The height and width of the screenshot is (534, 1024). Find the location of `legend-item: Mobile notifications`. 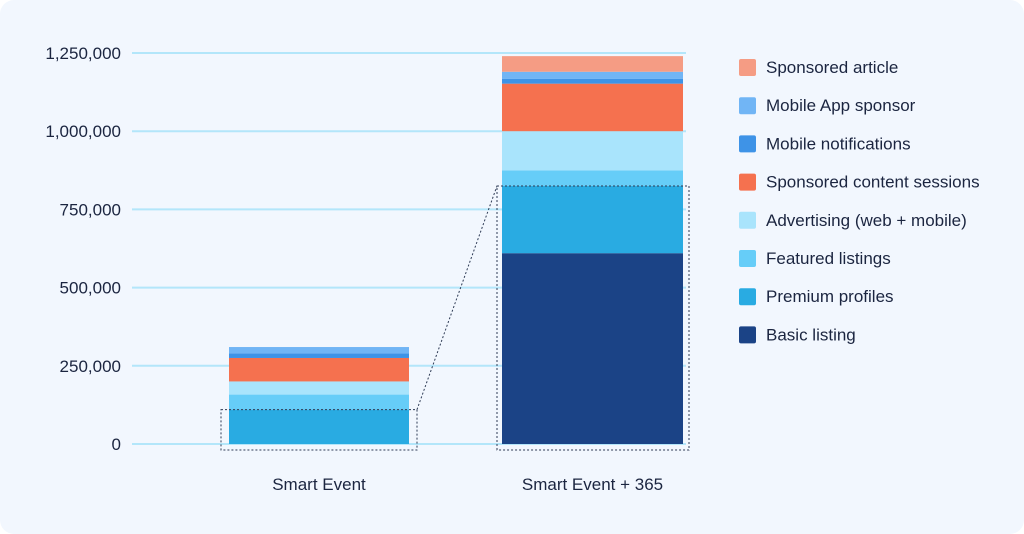

legend-item: Mobile notifications is located at coordinates (825, 143).